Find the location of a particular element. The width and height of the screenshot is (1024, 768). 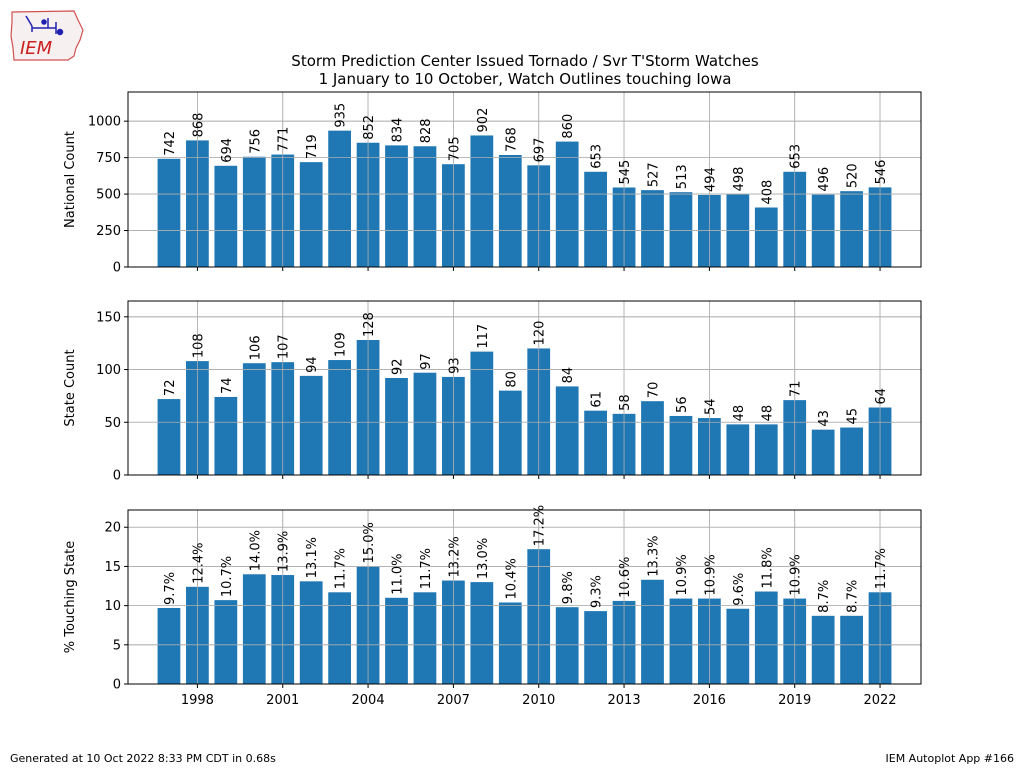

data-label: 498 is located at coordinates (739, 179).